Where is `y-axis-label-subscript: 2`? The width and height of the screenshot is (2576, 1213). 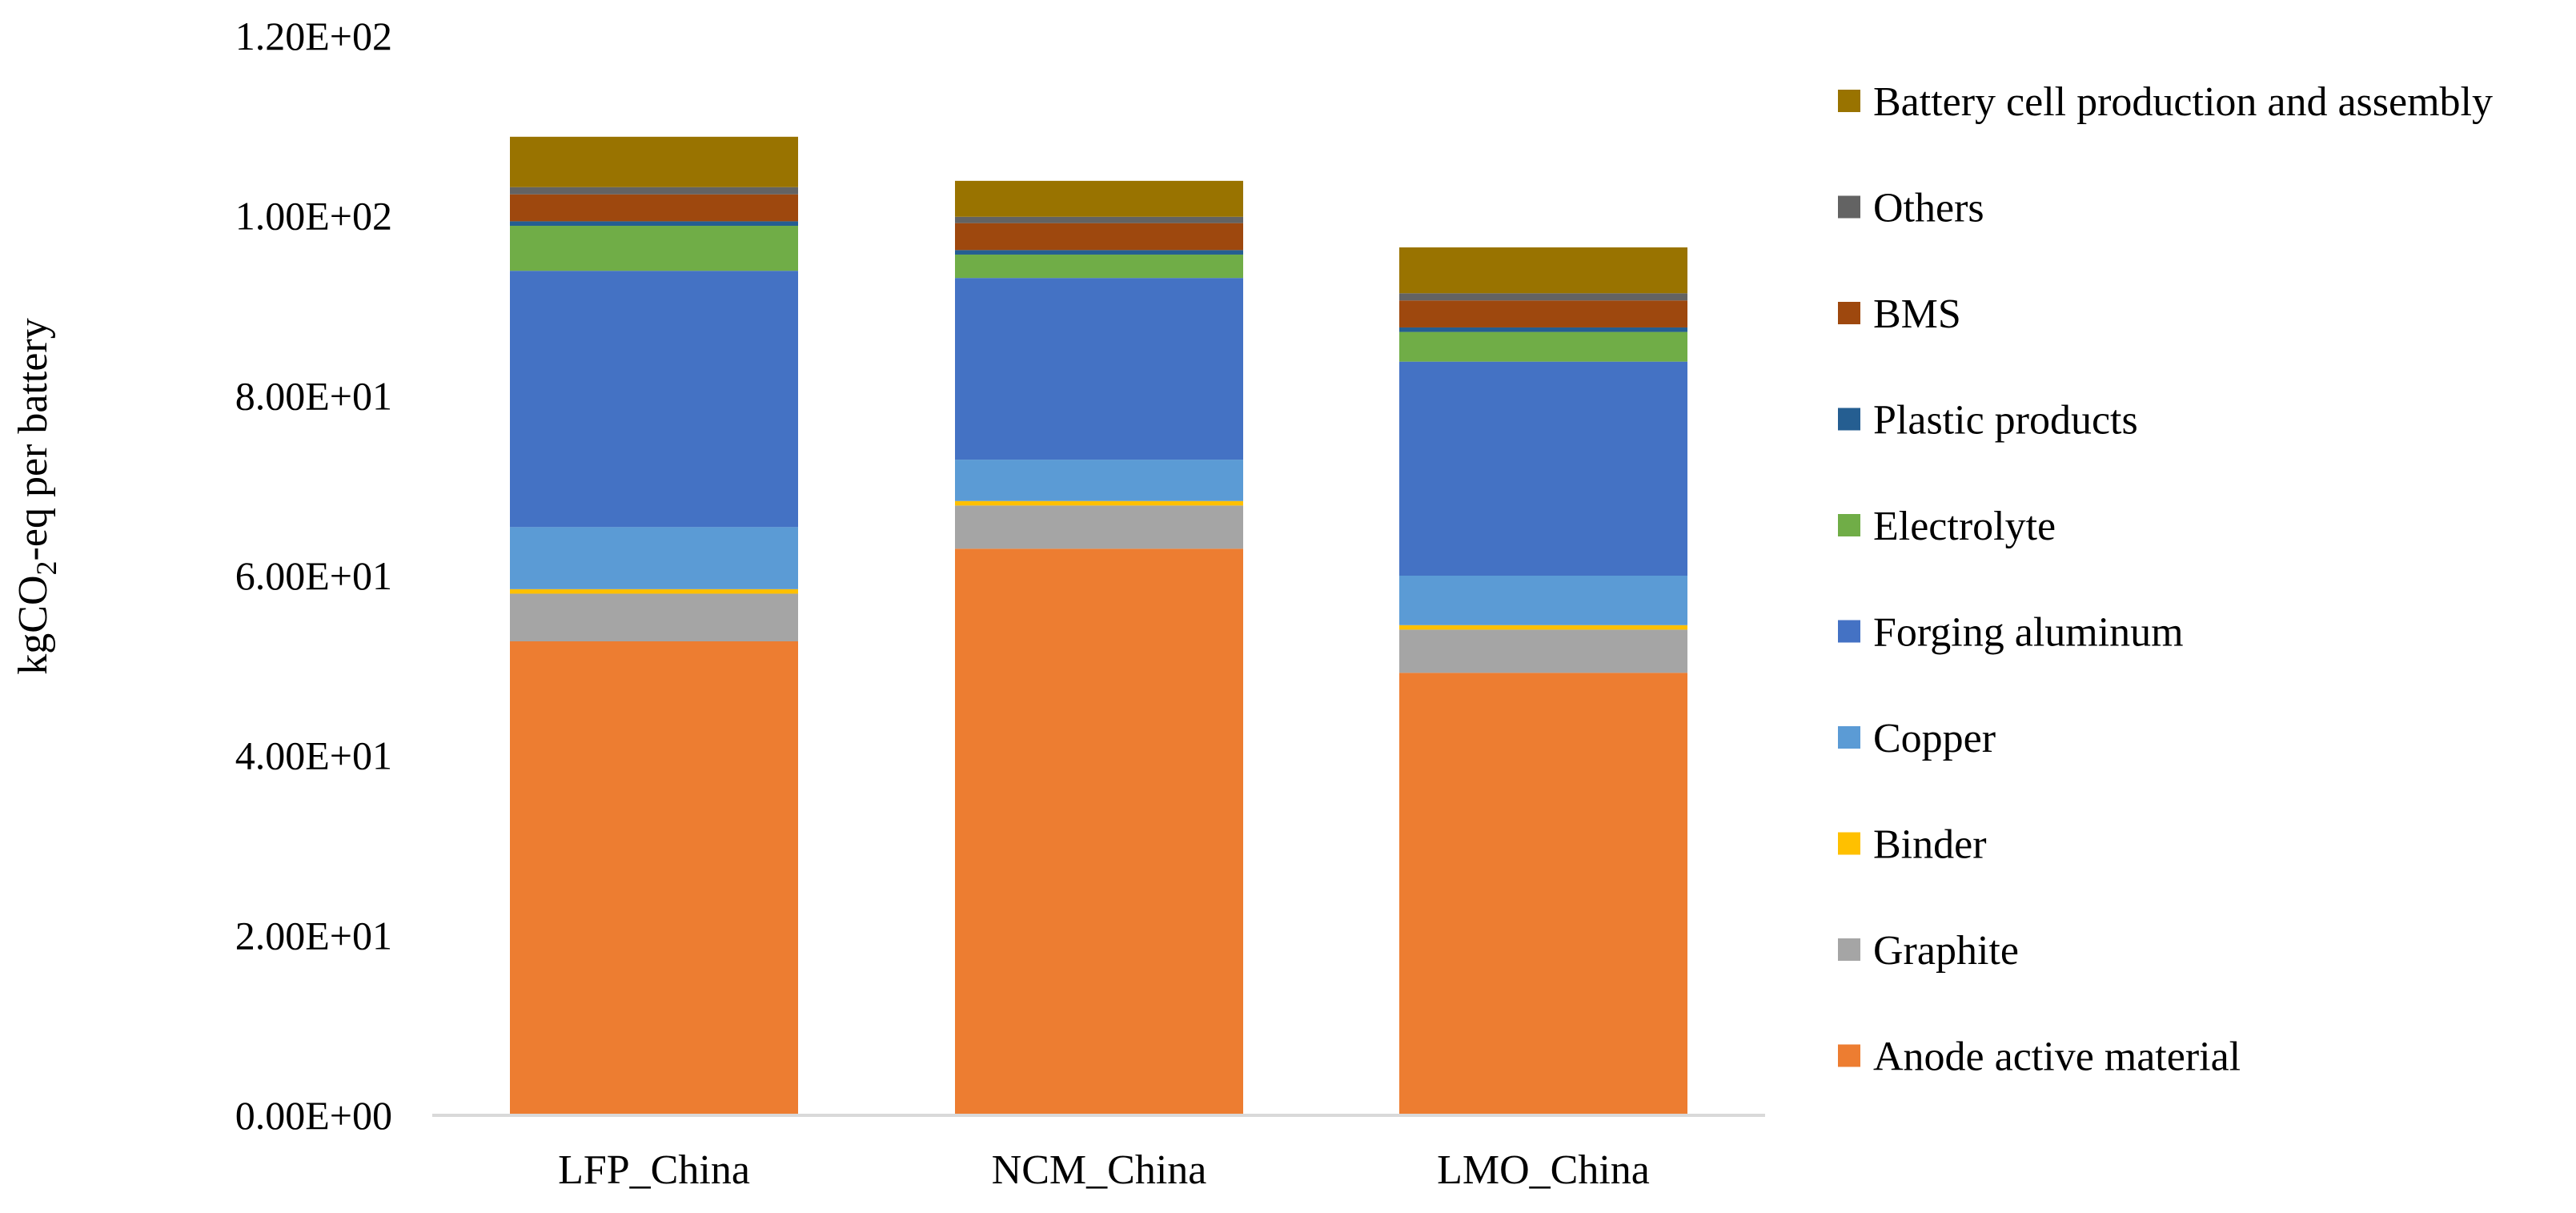 y-axis-label-subscript: 2 is located at coordinates (46, 567).